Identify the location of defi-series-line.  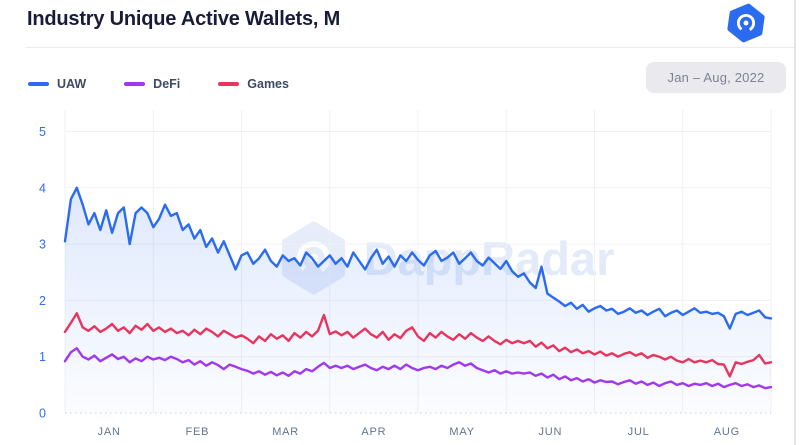
(418, 368).